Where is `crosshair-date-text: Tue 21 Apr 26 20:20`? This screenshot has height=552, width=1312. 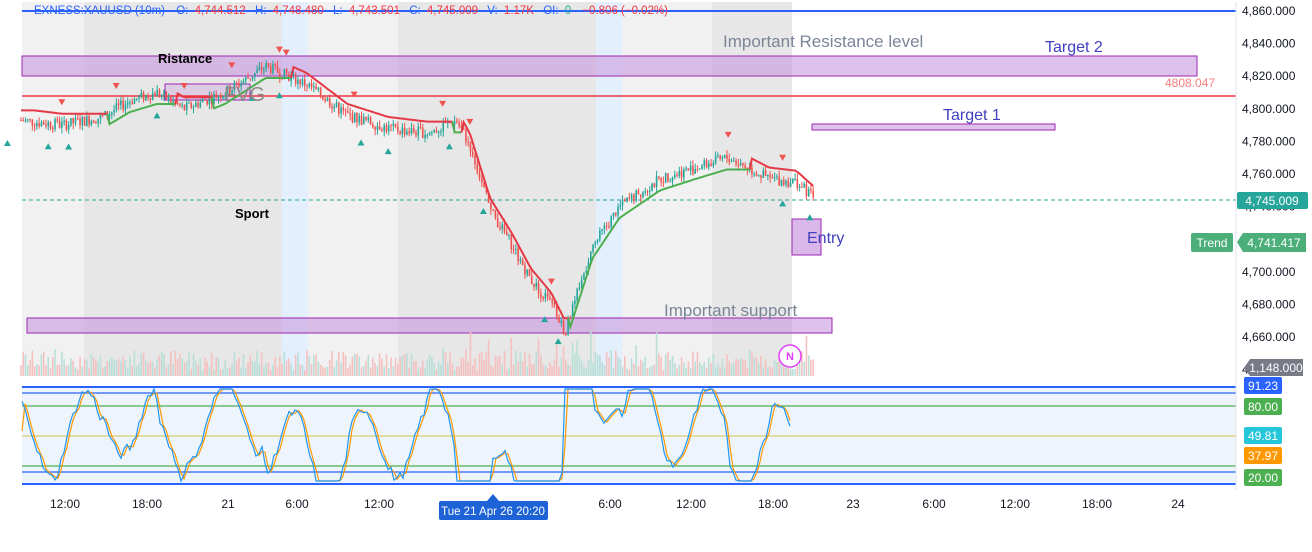 crosshair-date-text: Tue 21 Apr 26 20:20 is located at coordinates (493, 512).